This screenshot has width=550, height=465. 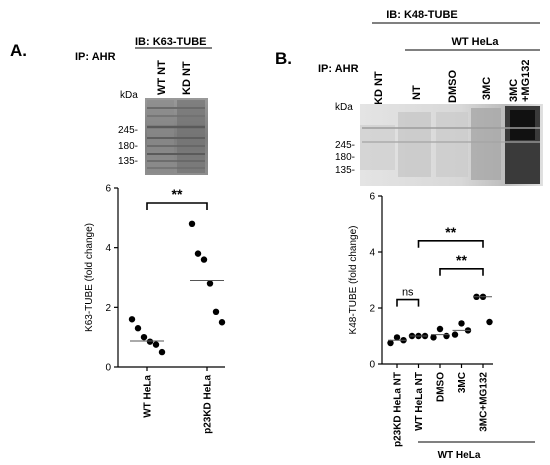 I want to click on panel-b-marker-245: 245-, so click(x=345, y=145).